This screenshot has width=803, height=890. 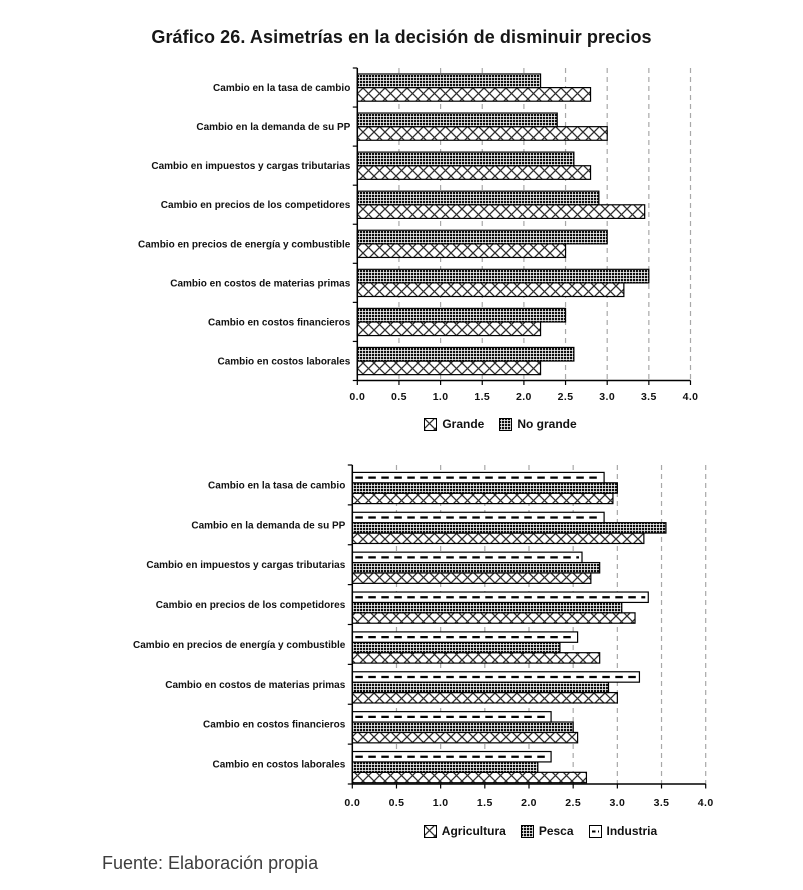 I want to click on legend-label: Pesca, so click(x=556, y=831).